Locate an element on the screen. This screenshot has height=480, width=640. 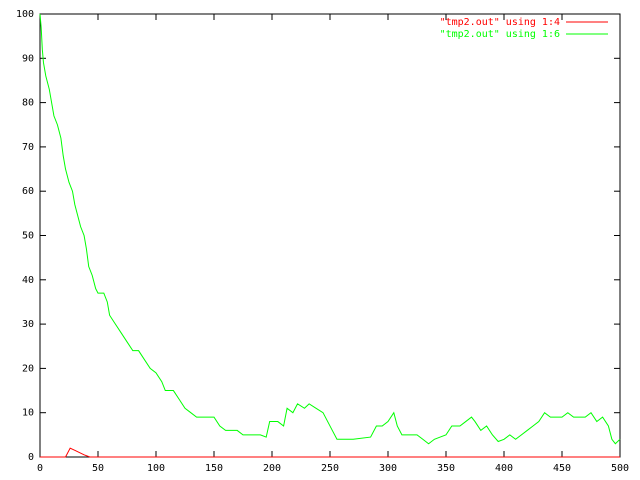
y-tick-label: 10 is located at coordinates (28, 413).